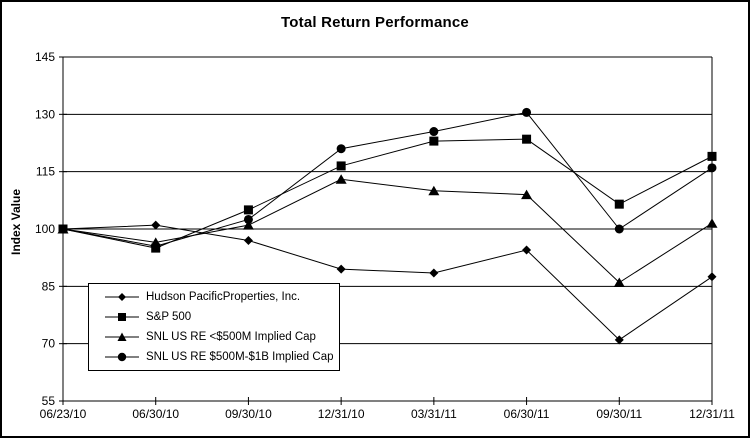  What do you see at coordinates (49, 344) in the screenshot?
I see `y-tick-label-70: 70` at bounding box center [49, 344].